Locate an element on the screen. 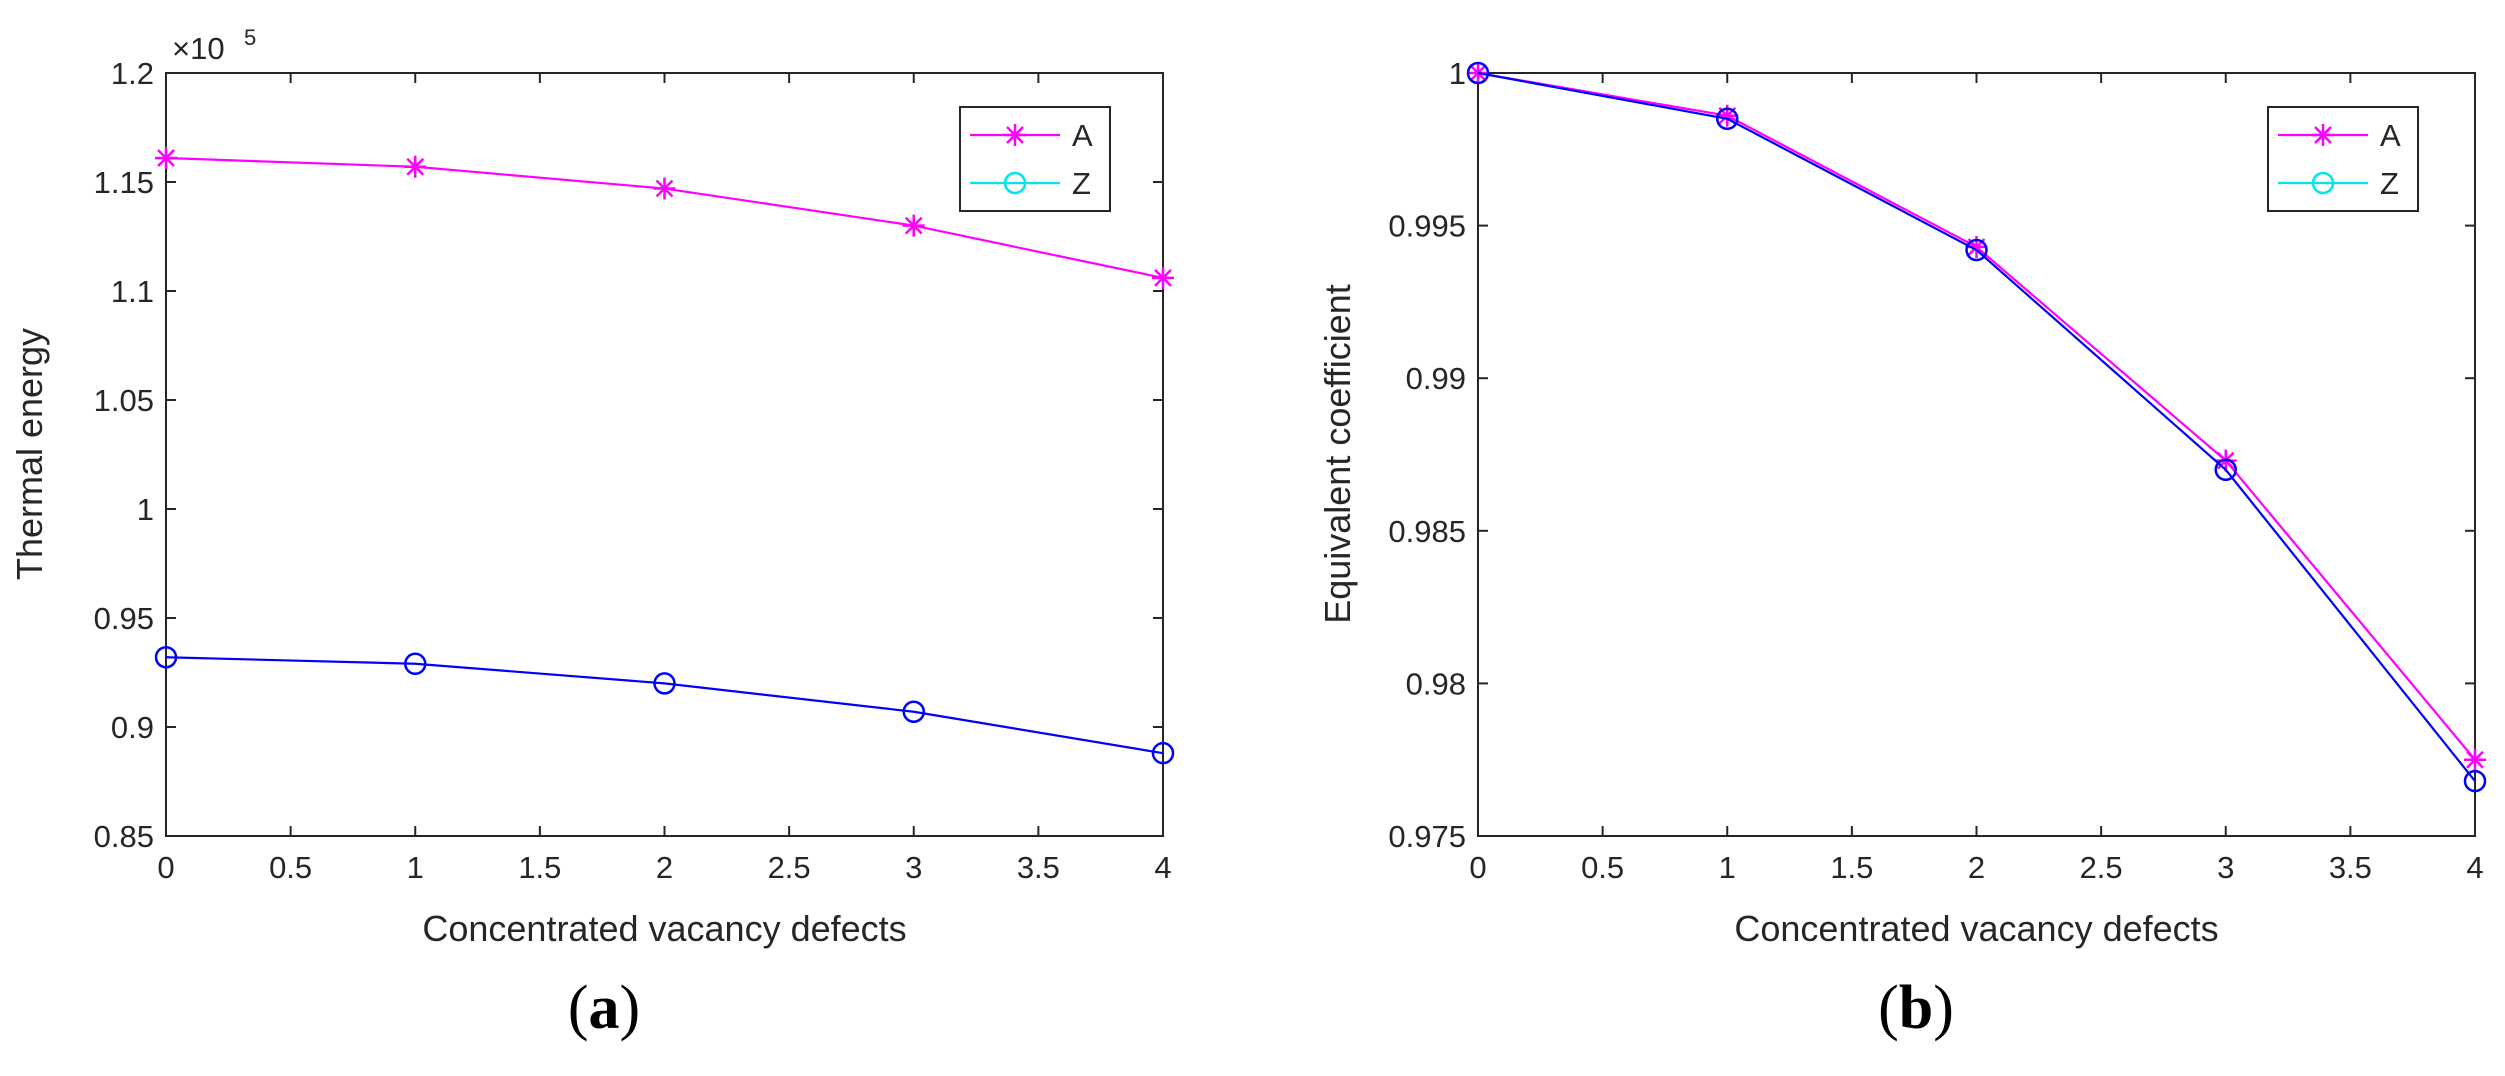 Image resolution: width=2505 pixels, height=1076 pixels. panel-b-caption-close: ) is located at coordinates (1943, 1008).